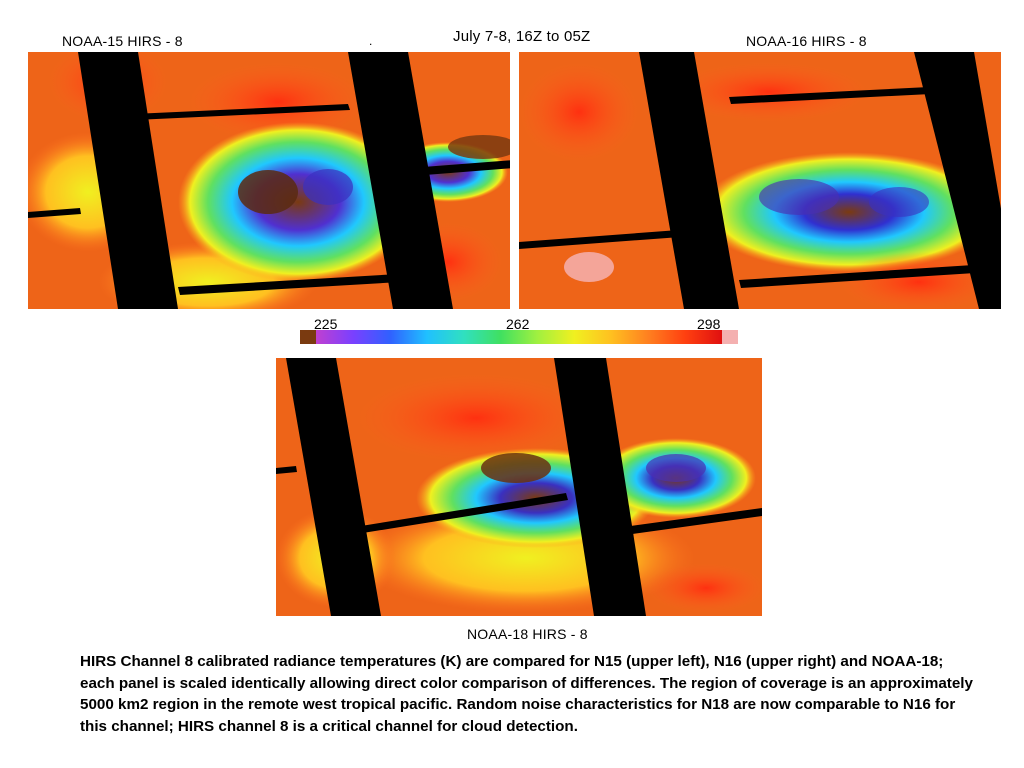  I want to click on colorbar-gradient-band, so click(519, 337).